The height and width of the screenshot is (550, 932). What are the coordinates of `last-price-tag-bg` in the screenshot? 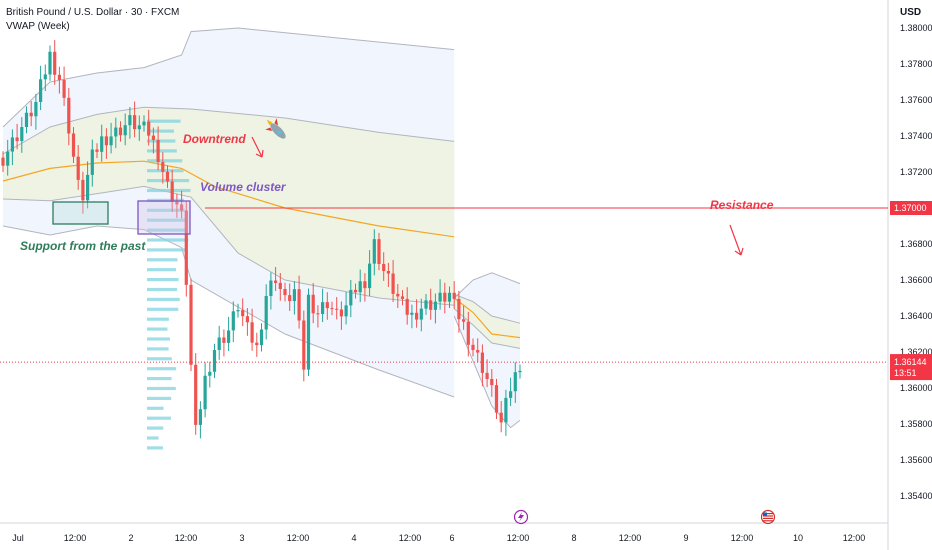 It's located at (911, 367).